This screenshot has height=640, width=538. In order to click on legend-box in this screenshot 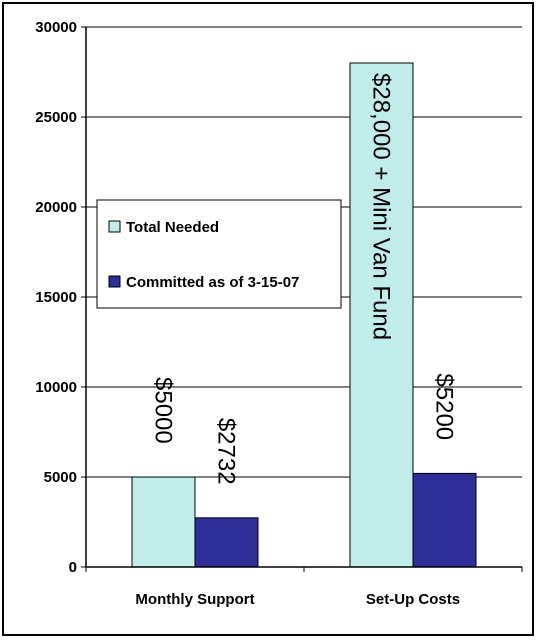, I will do `click(219, 254)`.